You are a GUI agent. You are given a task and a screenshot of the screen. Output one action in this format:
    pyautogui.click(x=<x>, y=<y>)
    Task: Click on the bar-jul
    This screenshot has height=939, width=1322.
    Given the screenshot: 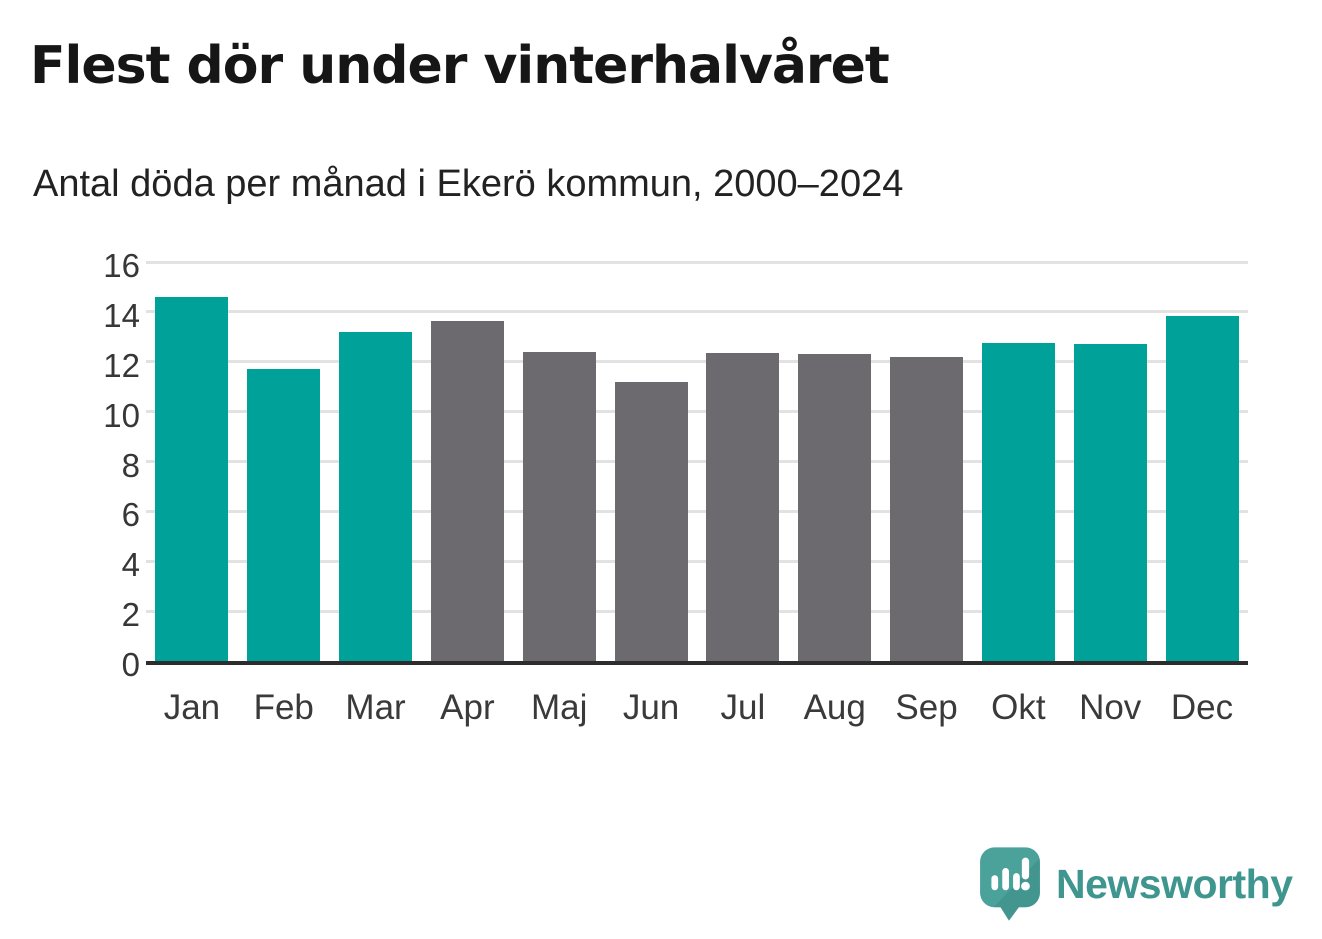 What is the action you would take?
    pyautogui.click(x=743, y=507)
    